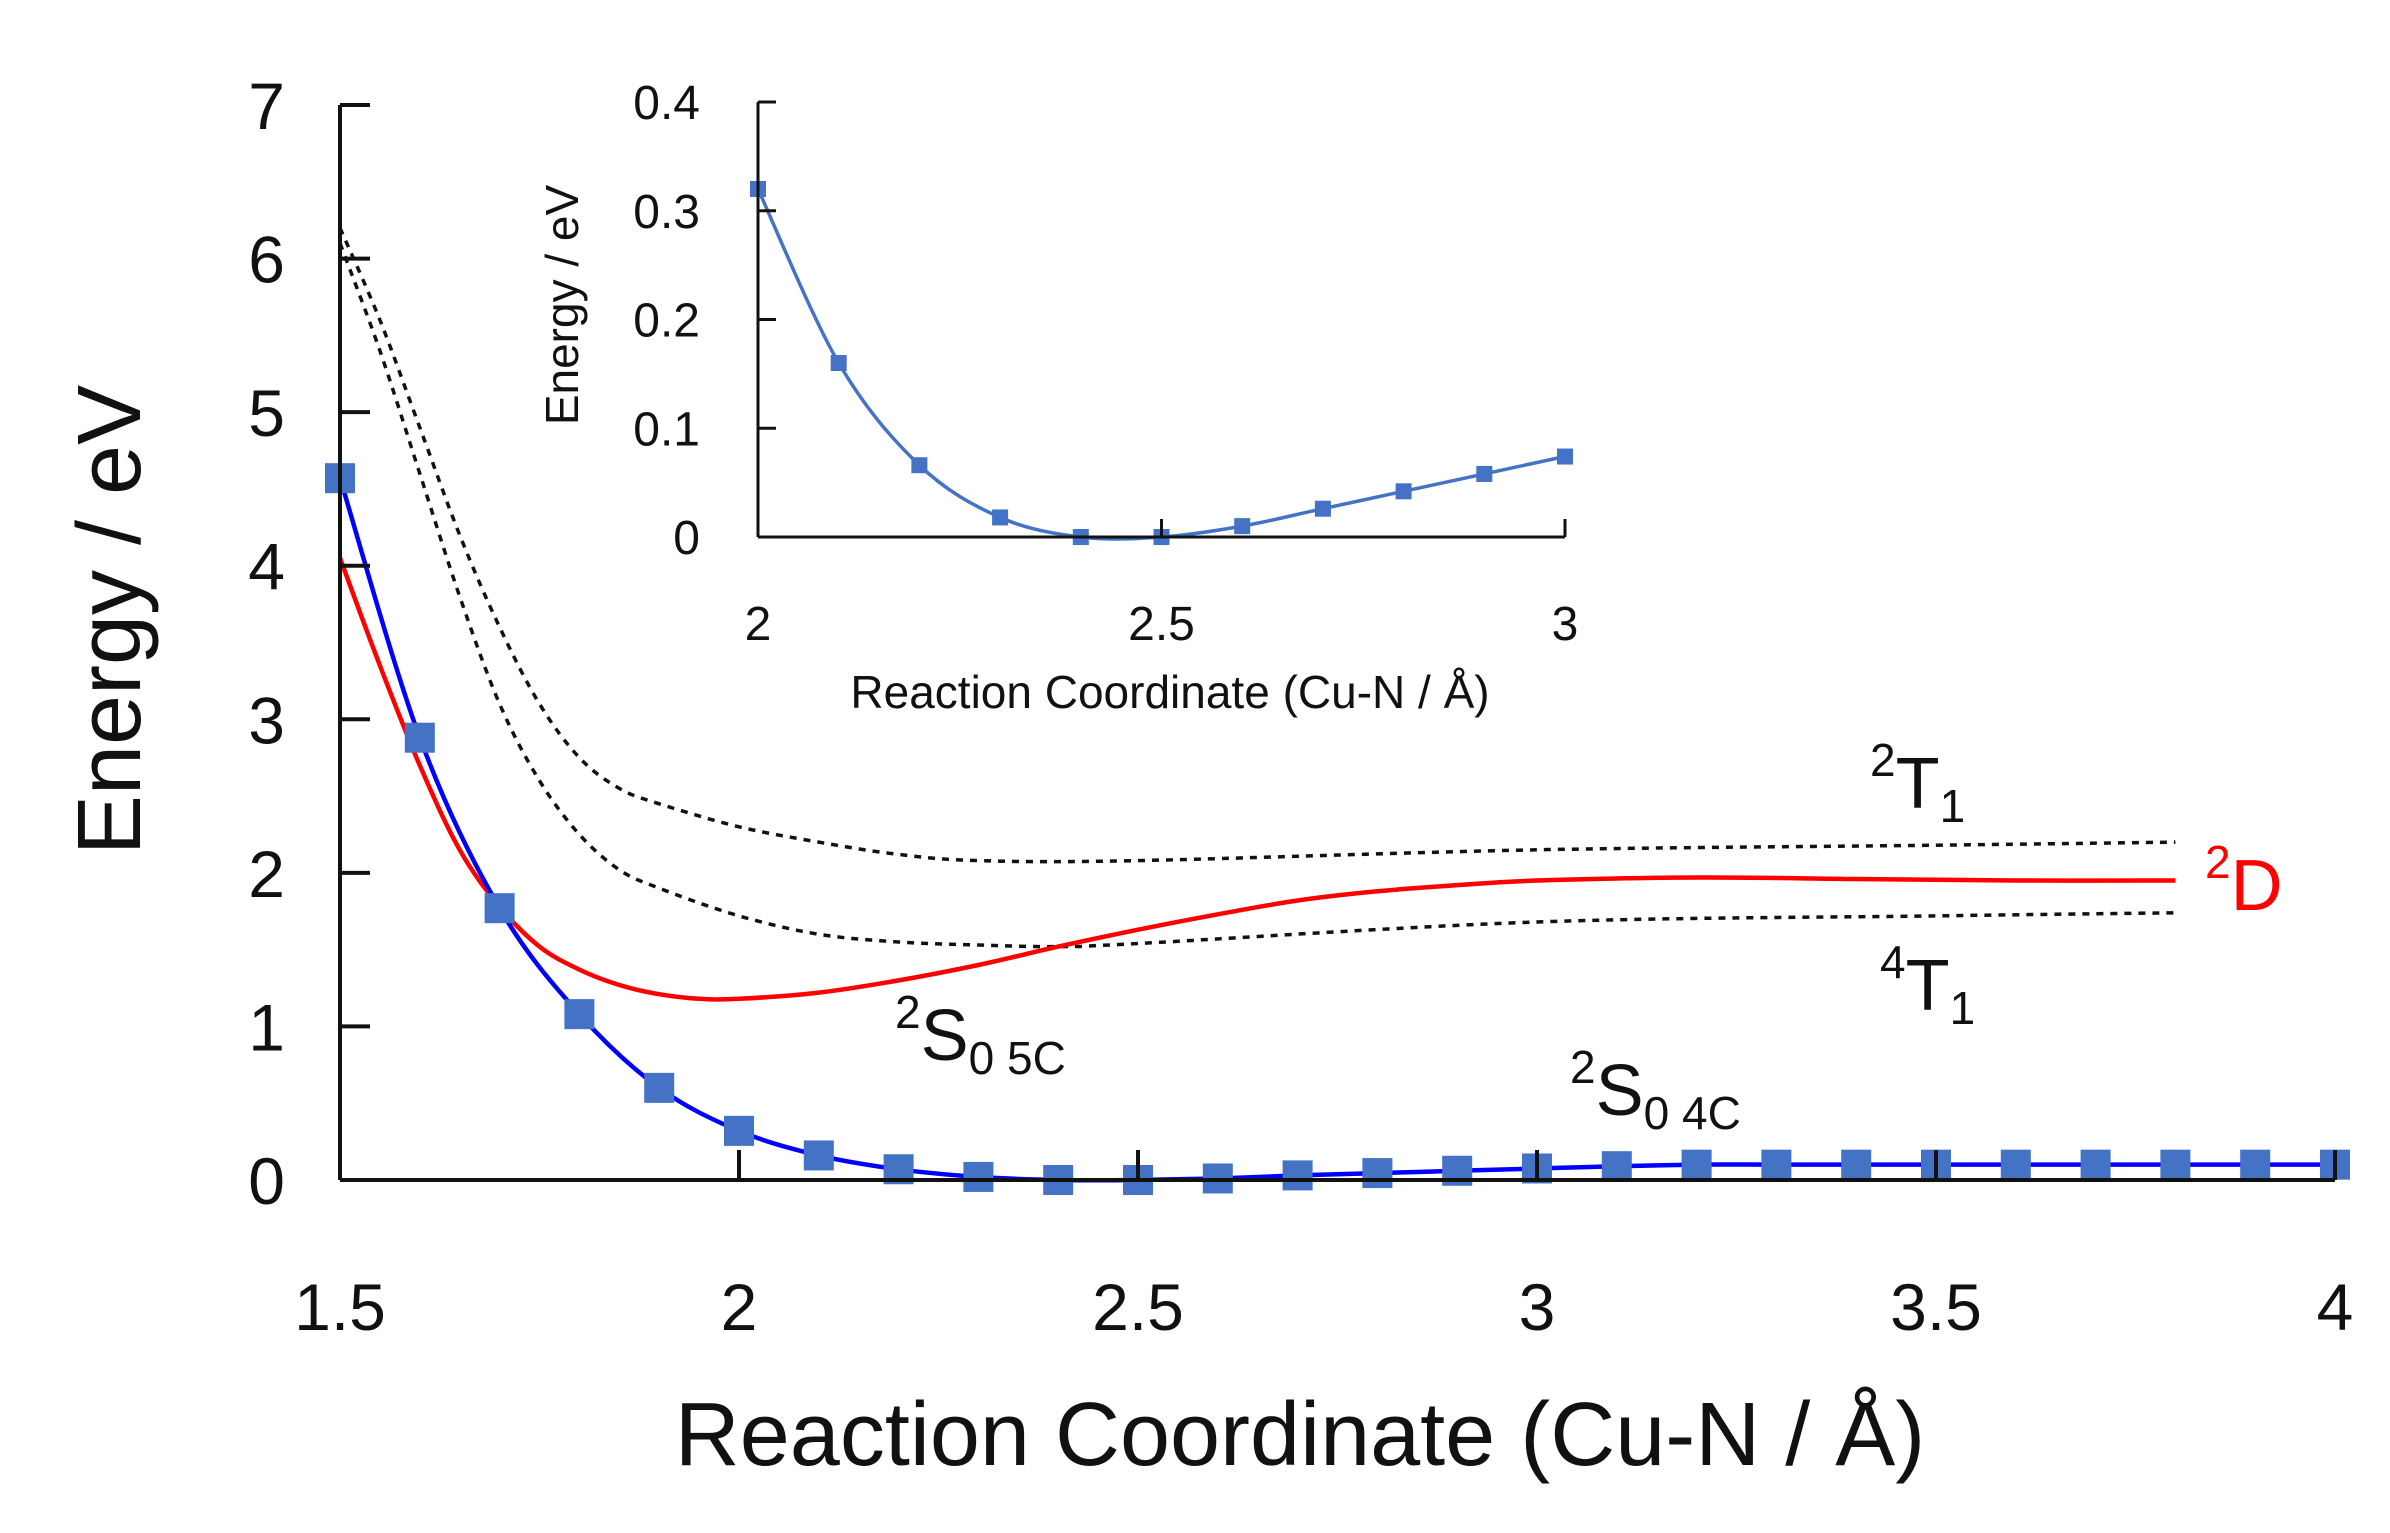  What do you see at coordinates (739, 1307) in the screenshot?
I see `main-x-tick-label: 2` at bounding box center [739, 1307].